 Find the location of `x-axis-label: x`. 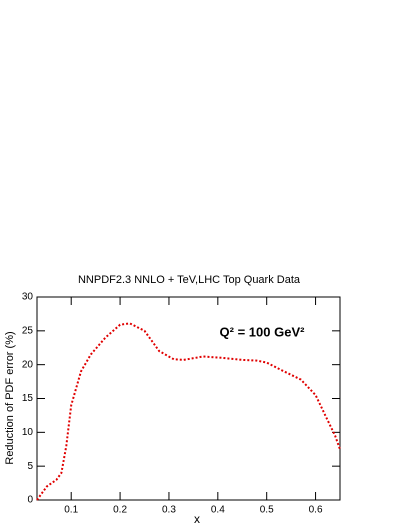

x-axis-label: x is located at coordinates (197, 519).